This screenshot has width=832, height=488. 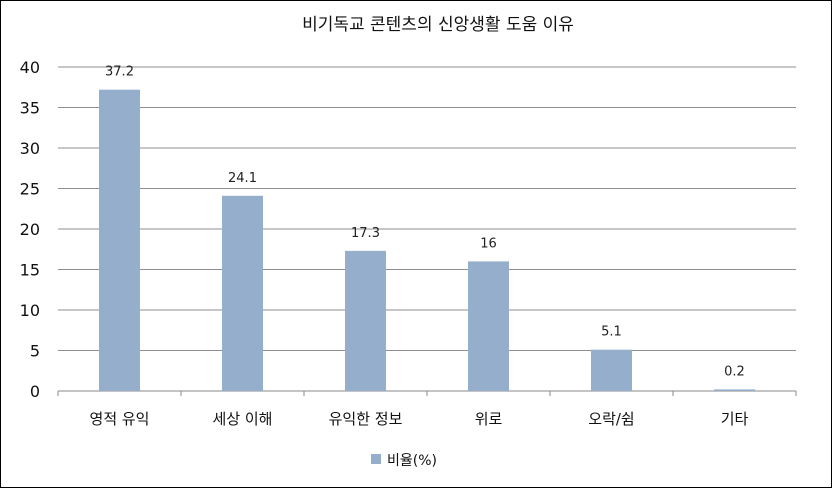 What do you see at coordinates (242, 178) in the screenshot?
I see `data-label: 24.1` at bounding box center [242, 178].